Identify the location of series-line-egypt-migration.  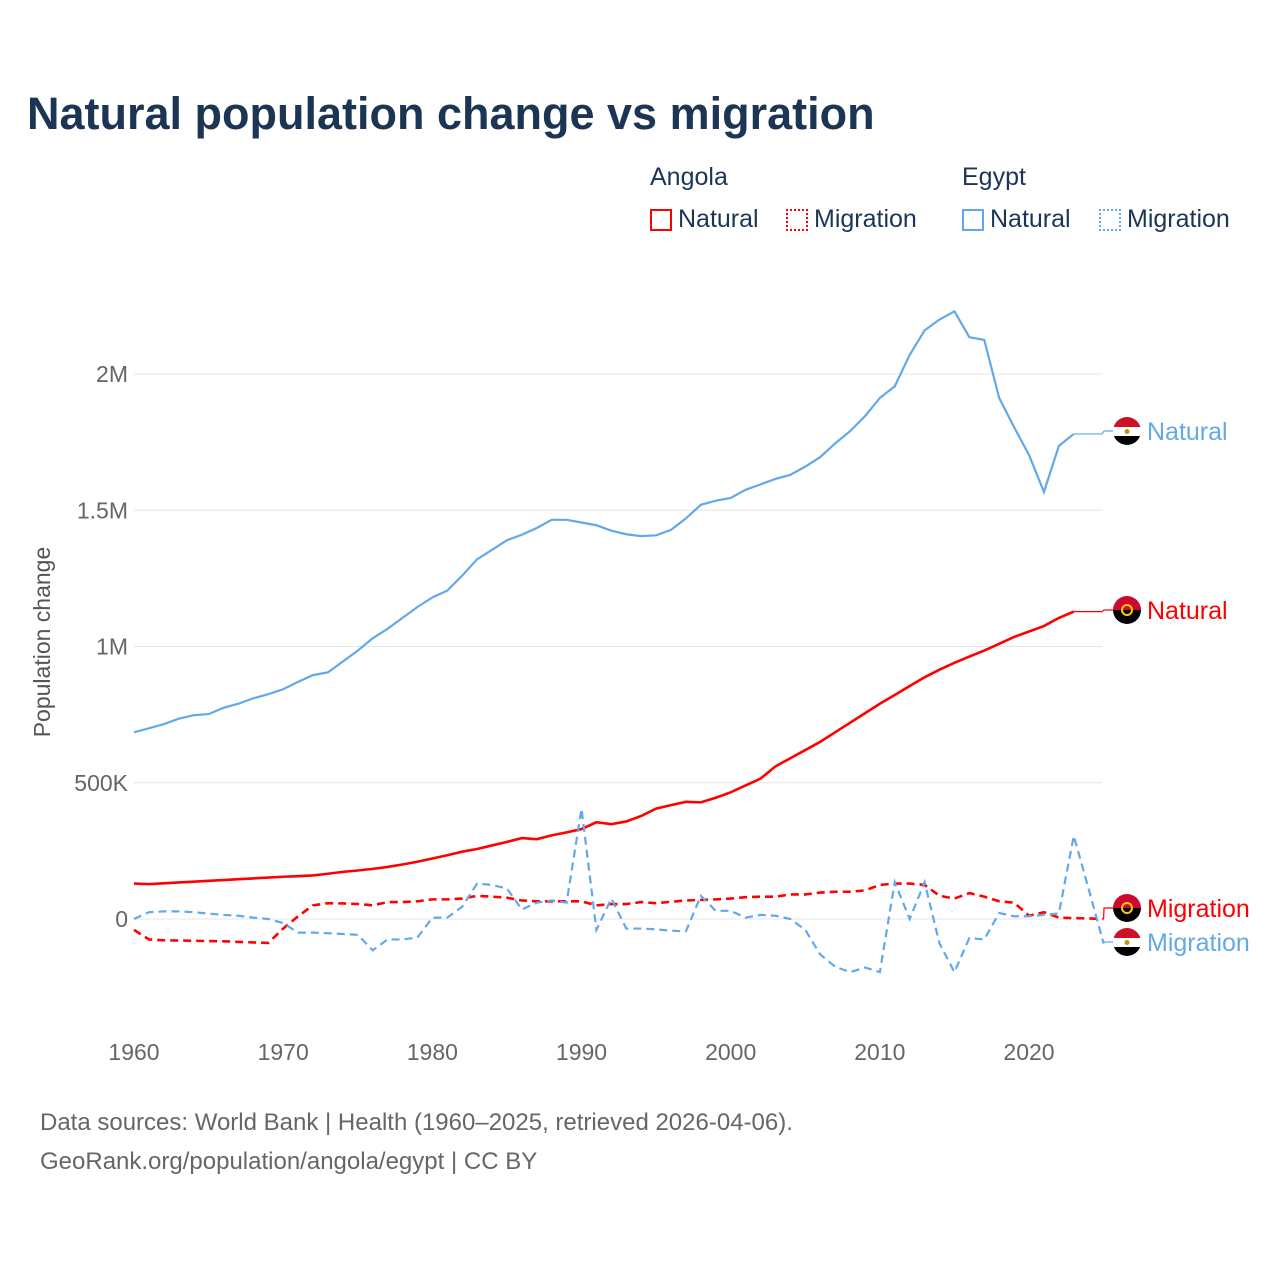
(619, 891).